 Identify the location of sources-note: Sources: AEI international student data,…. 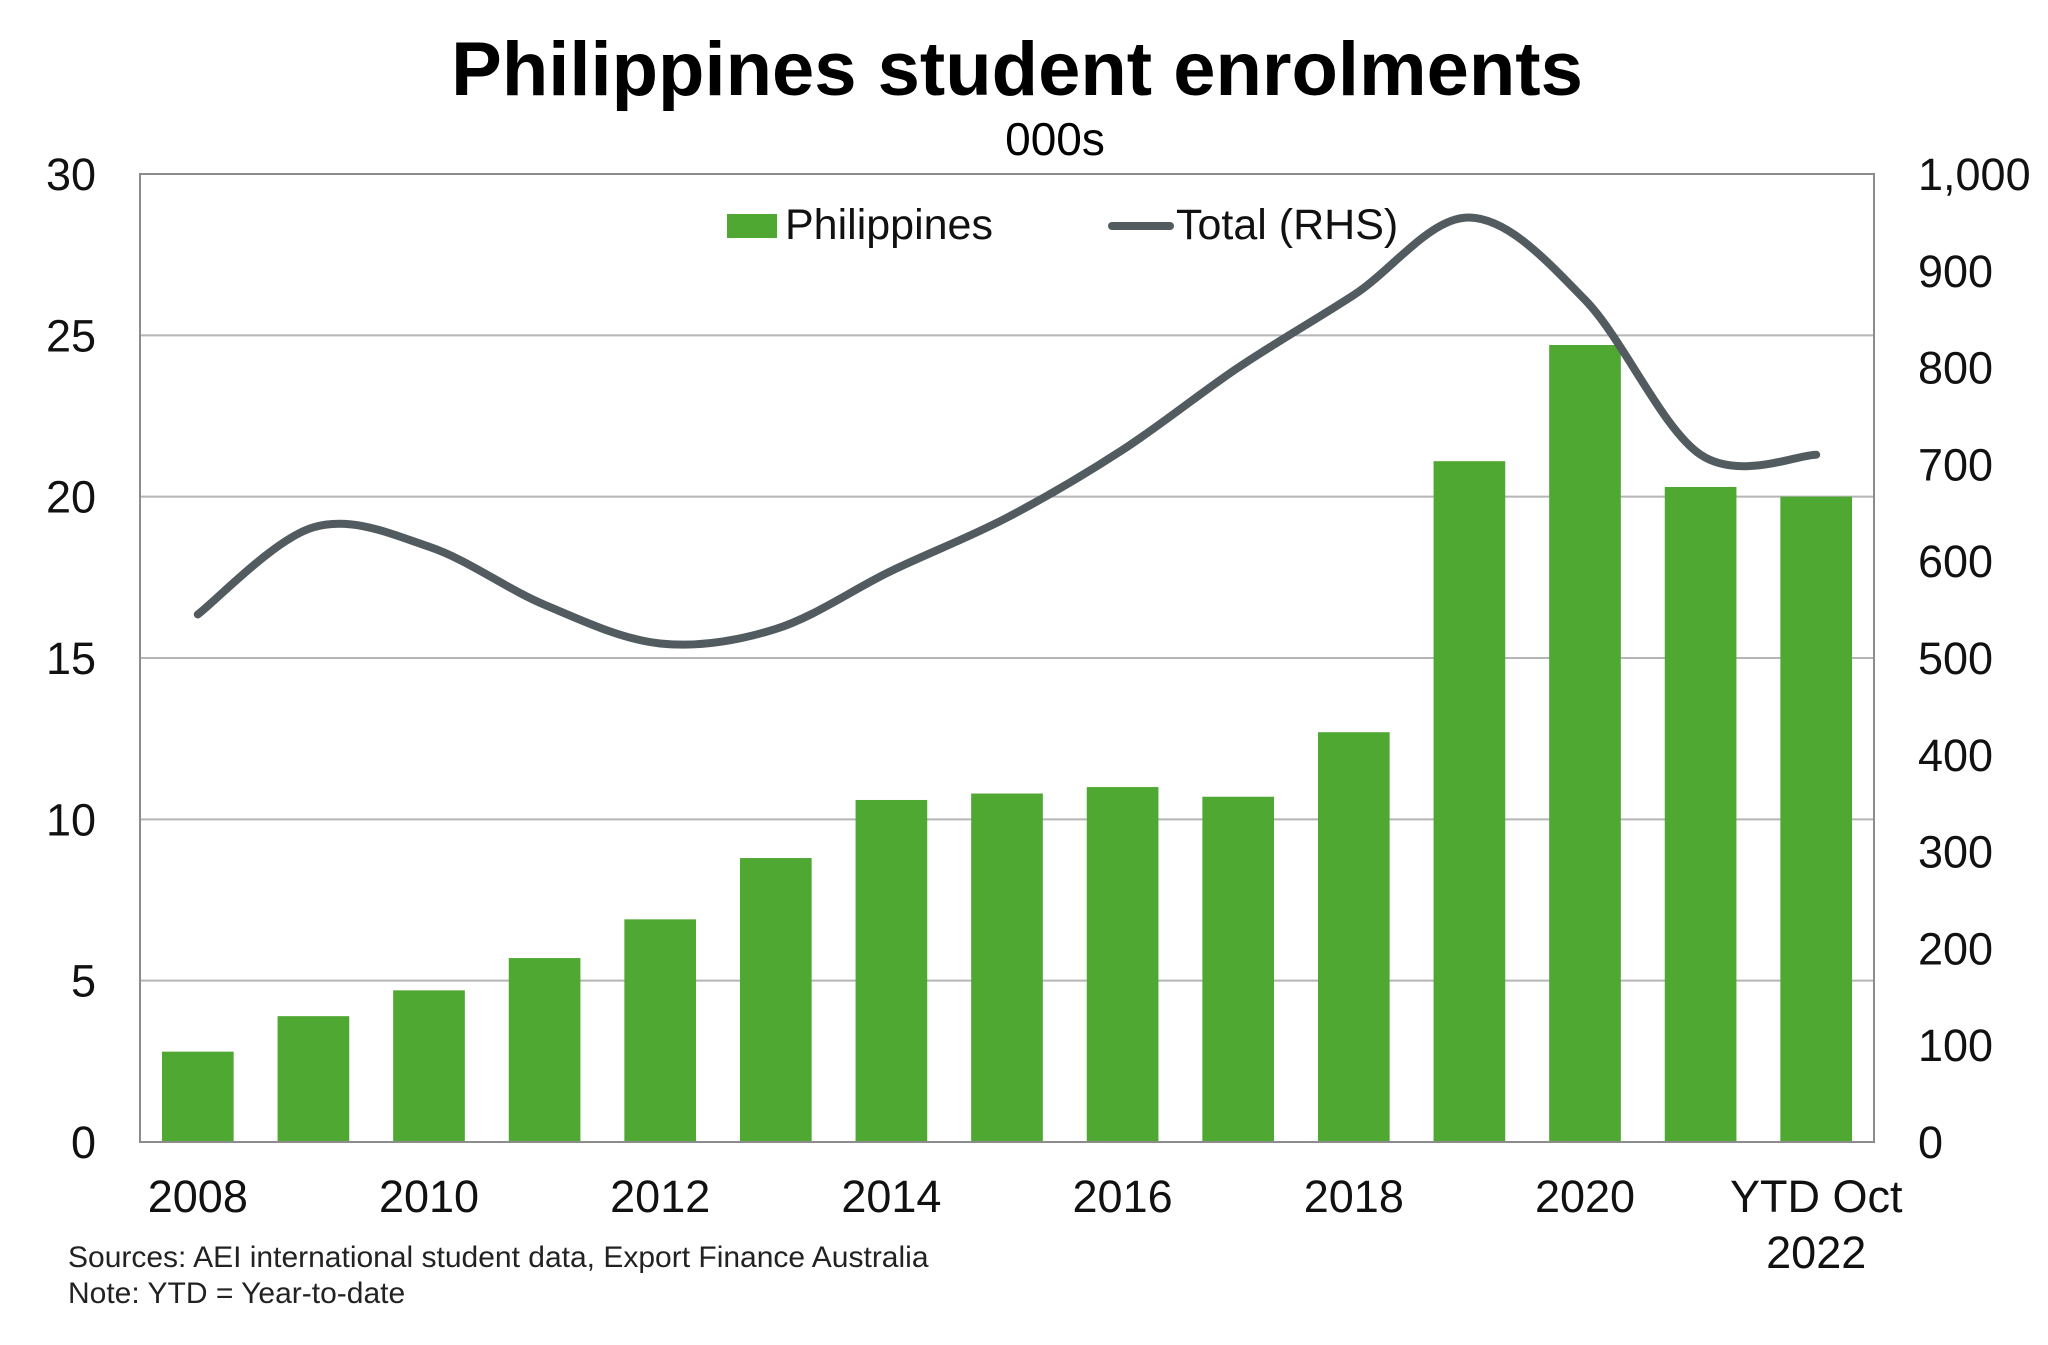
(498, 1257).